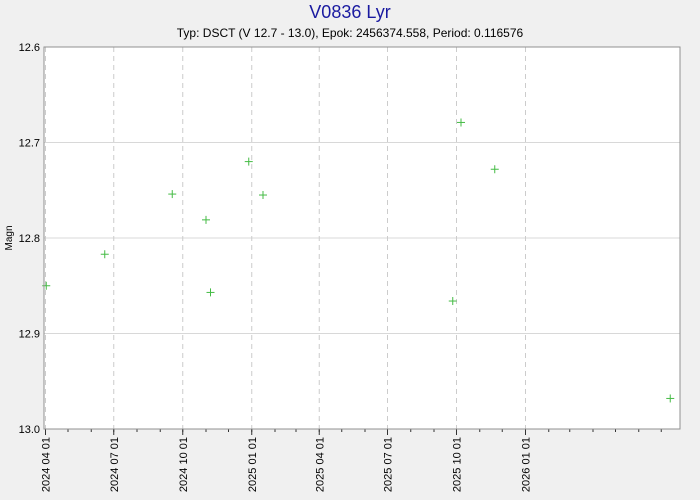 This screenshot has height=500, width=700. Describe the element at coordinates (29, 335) in the screenshot. I see `y-tick-label: 12.9` at that location.